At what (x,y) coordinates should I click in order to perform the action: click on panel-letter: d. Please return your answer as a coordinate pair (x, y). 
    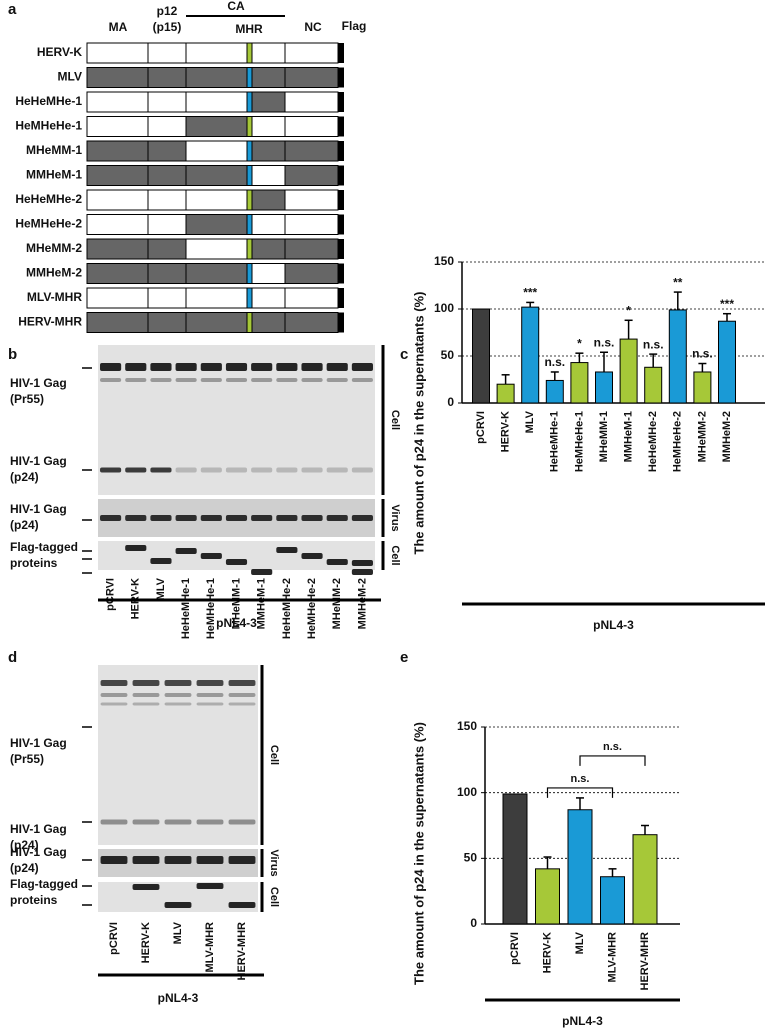
    Looking at the image, I should click on (12, 657).